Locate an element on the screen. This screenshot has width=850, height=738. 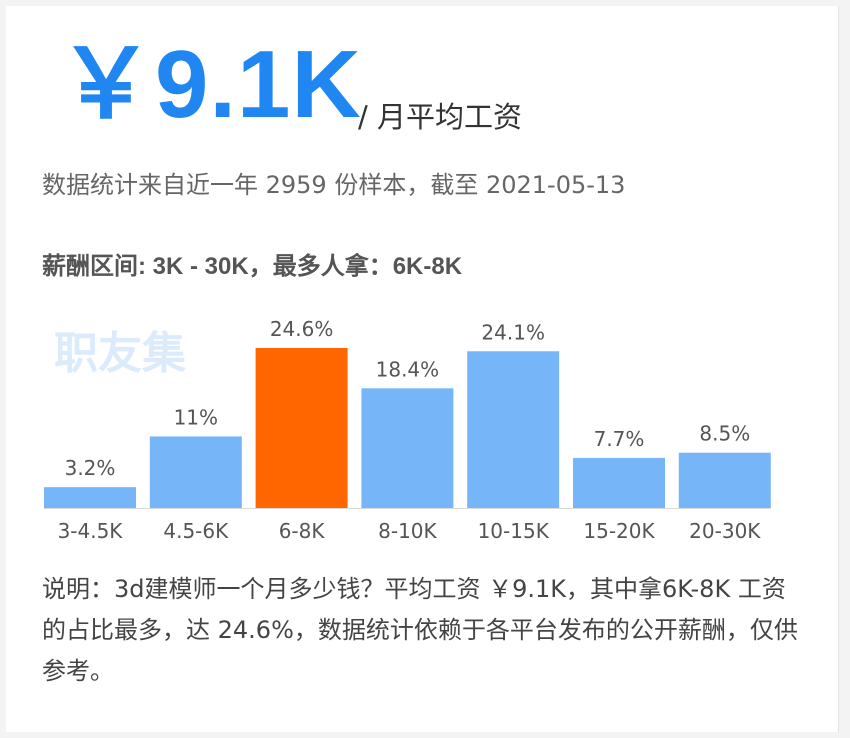
average-salary-value: ￥9.1K is located at coordinates (210, 84).